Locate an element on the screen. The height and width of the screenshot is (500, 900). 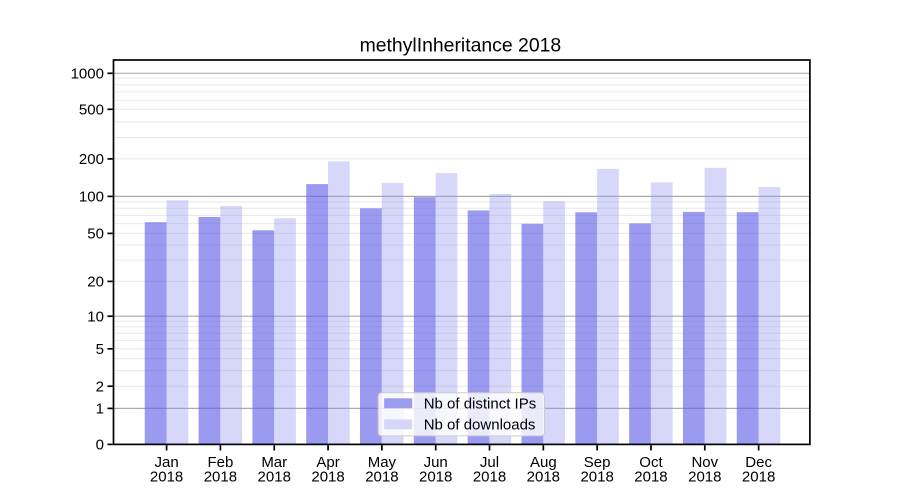
svg-text: 0 is located at coordinates (100, 445).